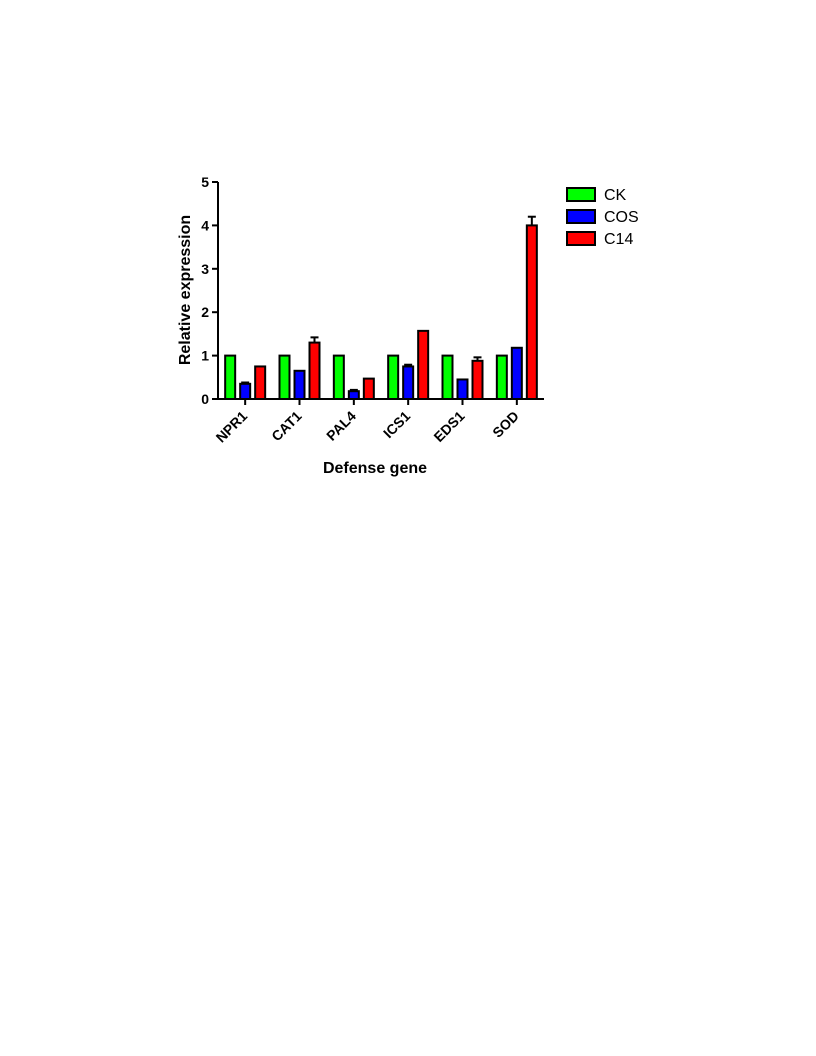  Describe the element at coordinates (581, 216) in the screenshot. I see `legend-swatch-cos` at that location.